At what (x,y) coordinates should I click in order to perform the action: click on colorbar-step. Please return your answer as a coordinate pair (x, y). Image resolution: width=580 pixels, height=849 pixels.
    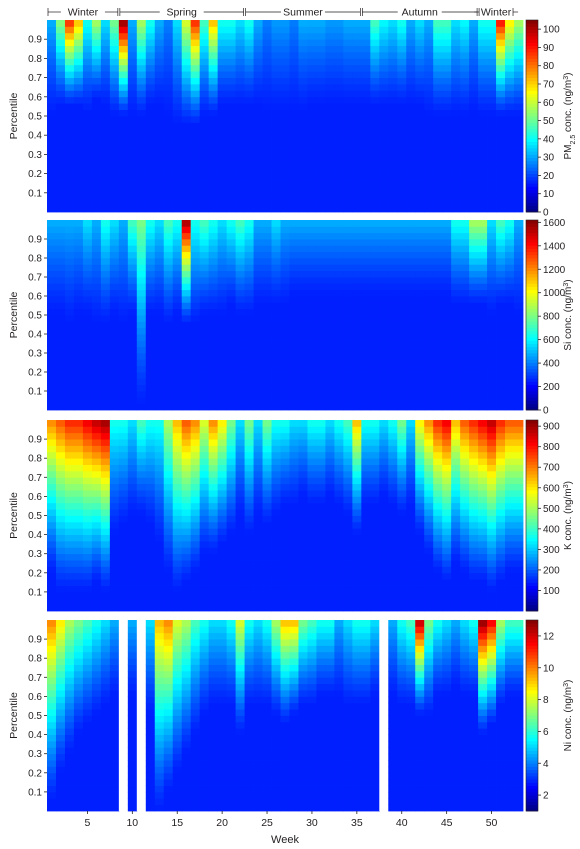
    Looking at the image, I should click on (532, 70).